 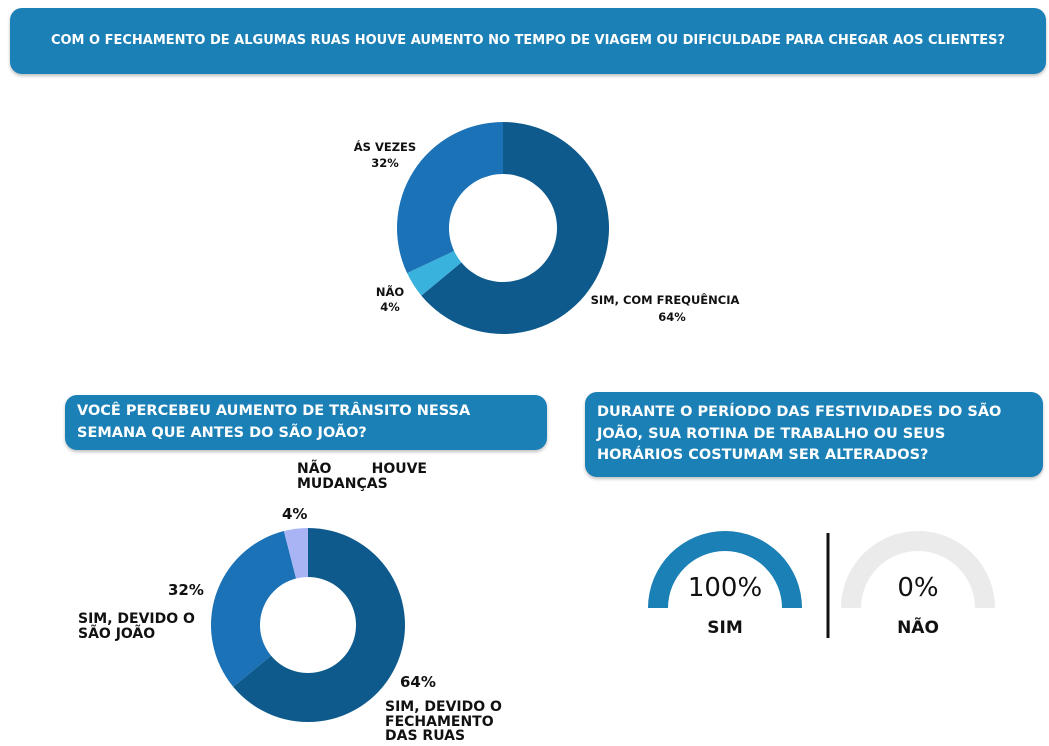 What do you see at coordinates (136, 626) in the screenshot?
I see `slice-label: SIM, DEVIDO O SÃO JOÃO` at bounding box center [136, 626].